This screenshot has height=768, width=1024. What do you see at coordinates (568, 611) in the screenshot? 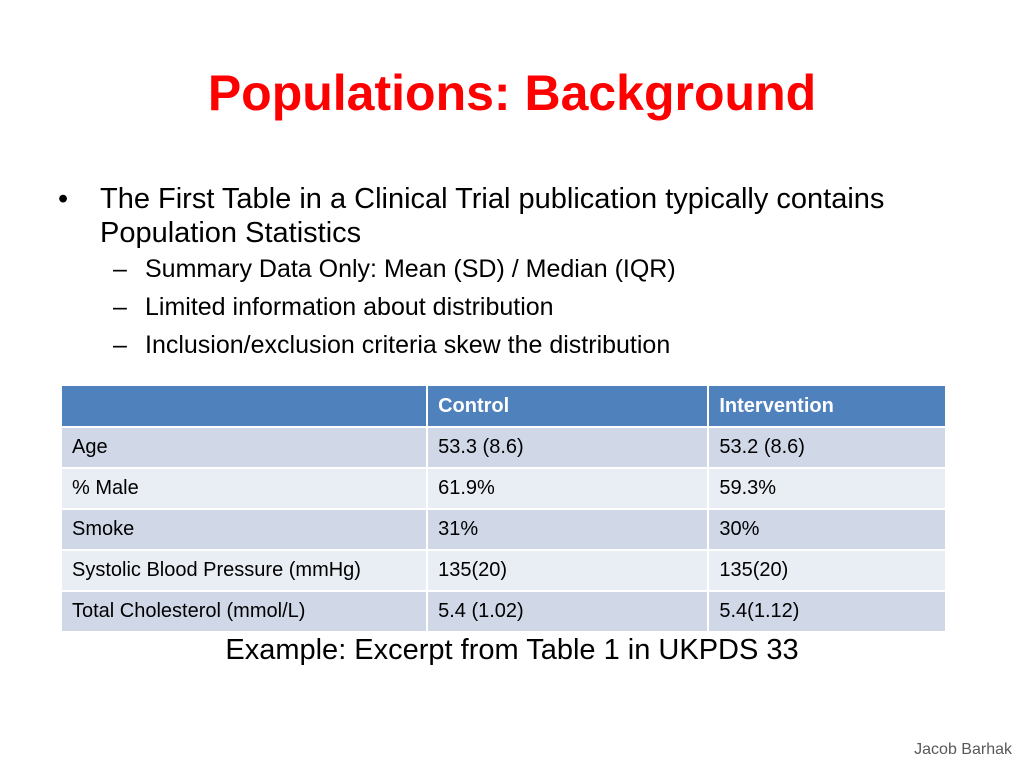
I see `control-value: 5.4 (1.02)` at bounding box center [568, 611].